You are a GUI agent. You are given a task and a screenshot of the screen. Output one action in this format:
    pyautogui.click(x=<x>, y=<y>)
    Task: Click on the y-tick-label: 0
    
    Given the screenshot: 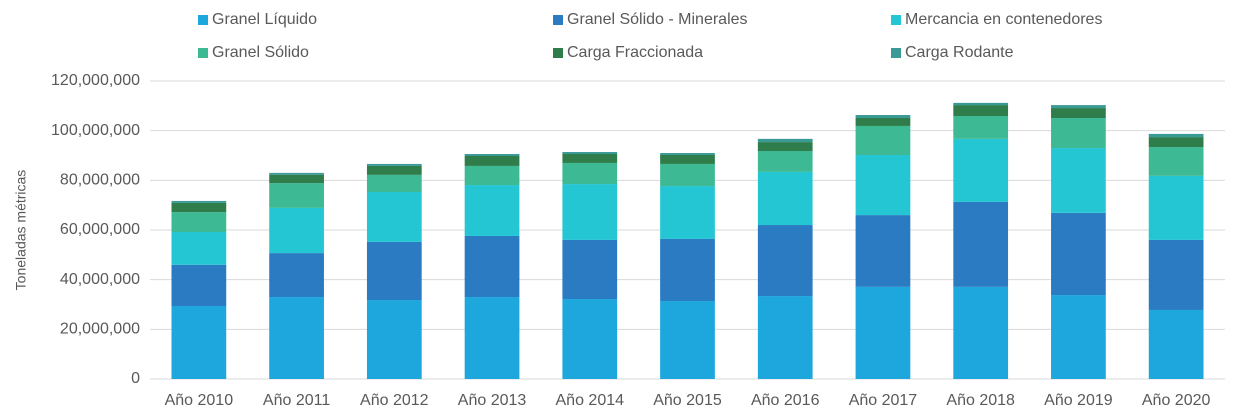 What is the action you would take?
    pyautogui.click(x=135, y=378)
    